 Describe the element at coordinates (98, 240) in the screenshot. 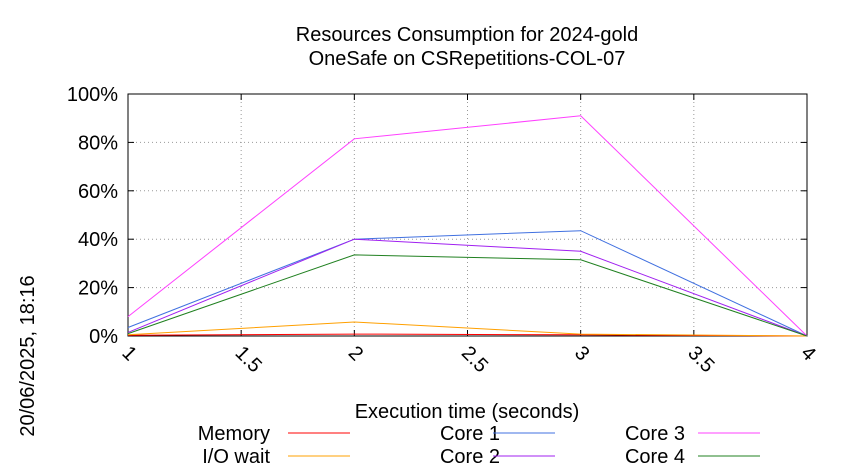

I see `y-tick-label: 40%` at that location.